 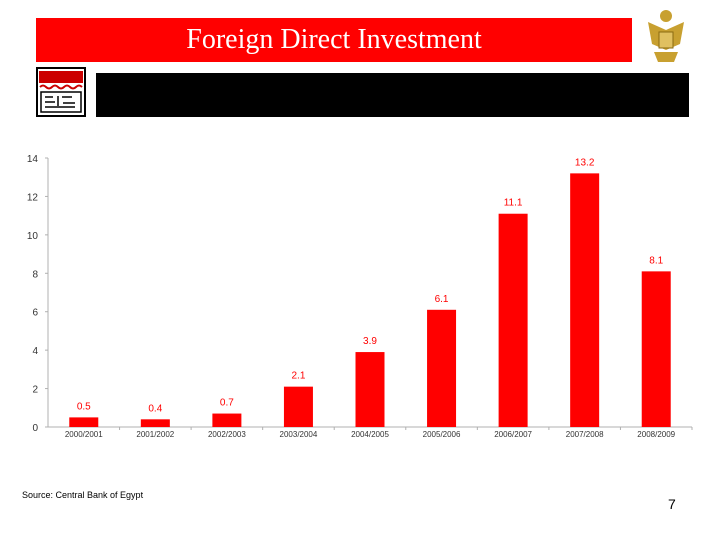 What do you see at coordinates (585, 434) in the screenshot?
I see `x-tick-label: 2007/2008` at bounding box center [585, 434].